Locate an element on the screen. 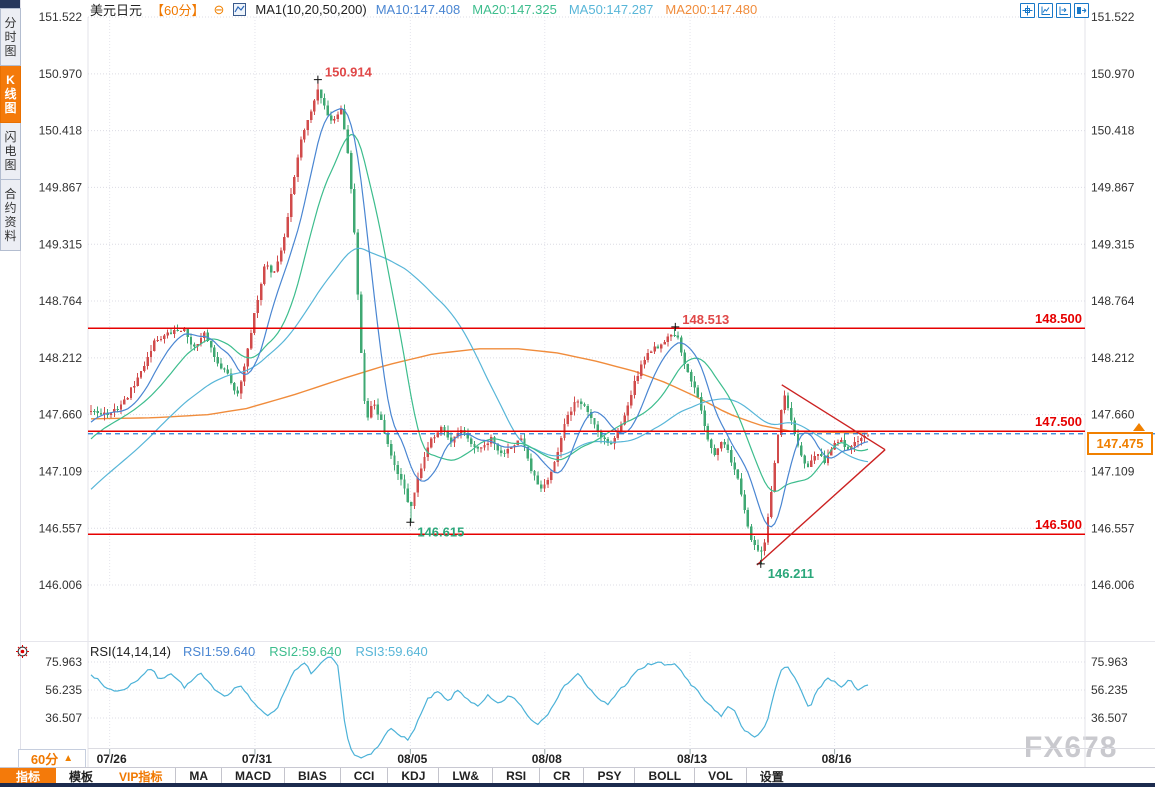 The image size is (1155, 787). toolbar-item-templates: 模板 is located at coordinates (81, 776).